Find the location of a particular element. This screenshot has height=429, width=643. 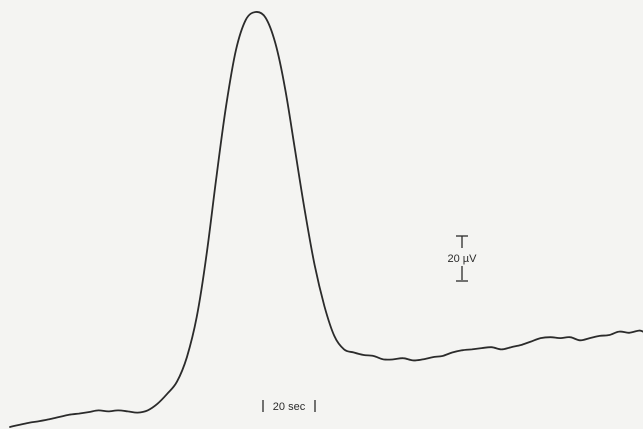

voltage-scale-bar: 20 µV is located at coordinates (463, 258).